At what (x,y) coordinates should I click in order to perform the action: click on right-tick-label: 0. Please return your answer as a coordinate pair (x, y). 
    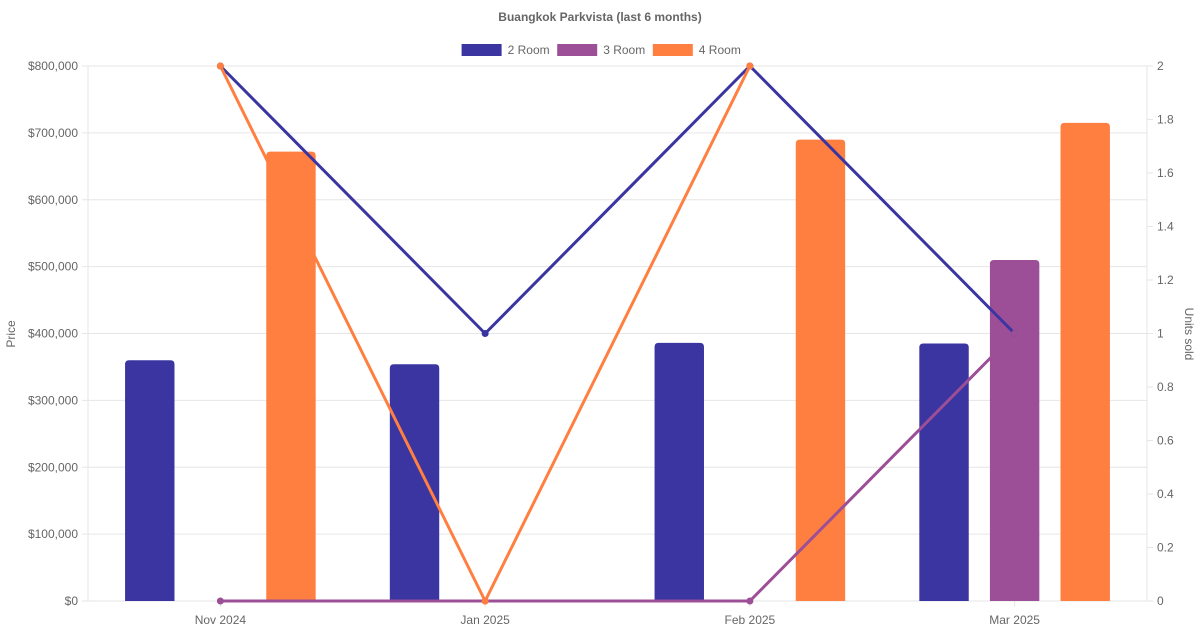
    Looking at the image, I should click on (1160, 601).